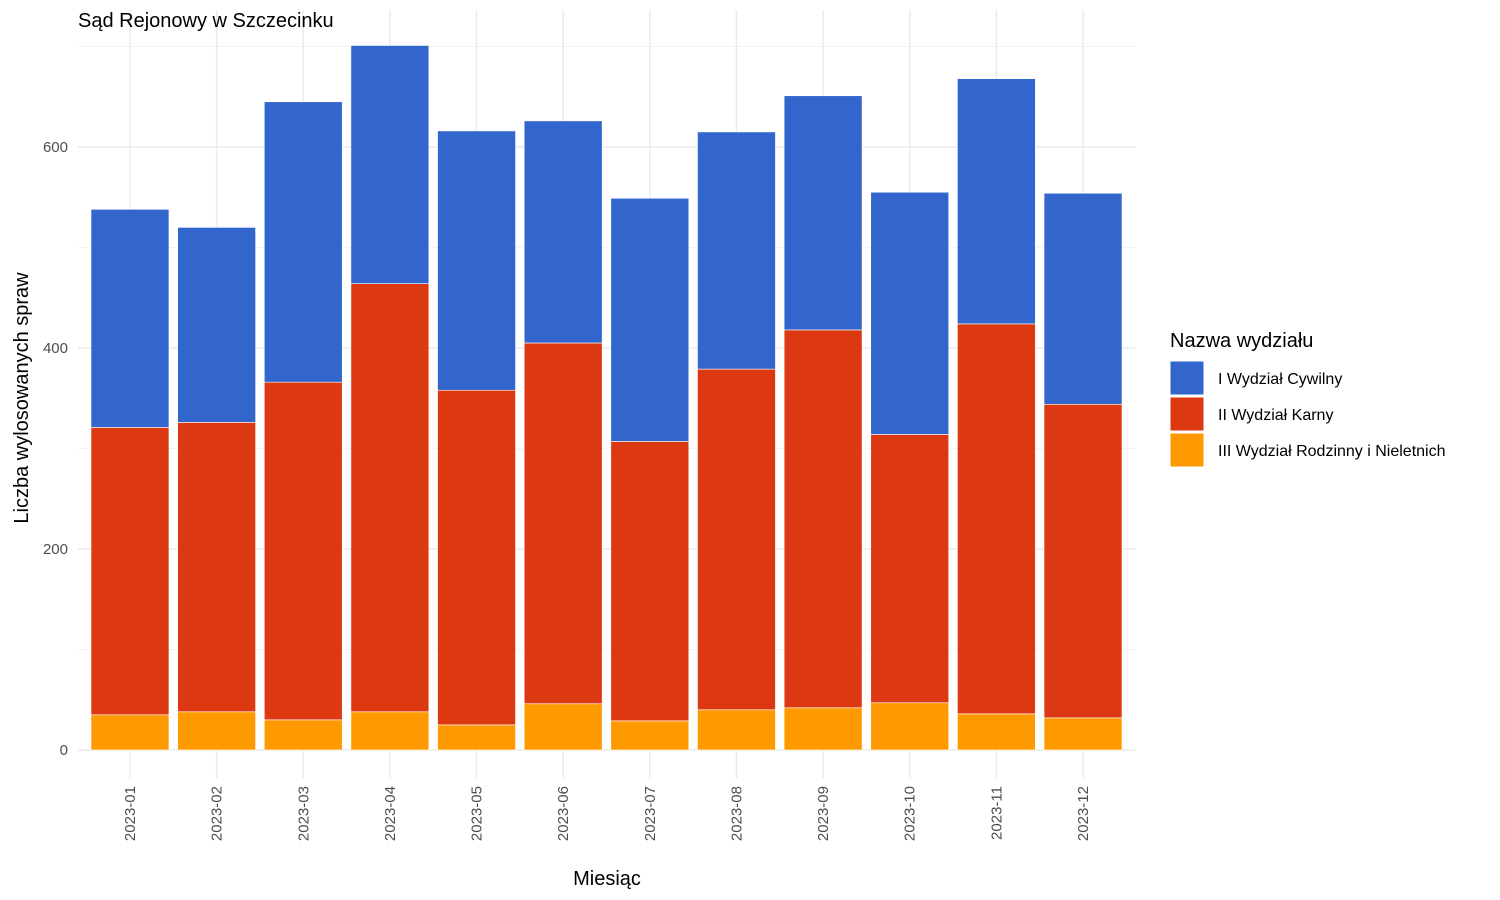  Describe the element at coordinates (1332, 451) in the screenshot. I see `legend-label: III Wydział Rodzinny i Nieletnich` at that location.